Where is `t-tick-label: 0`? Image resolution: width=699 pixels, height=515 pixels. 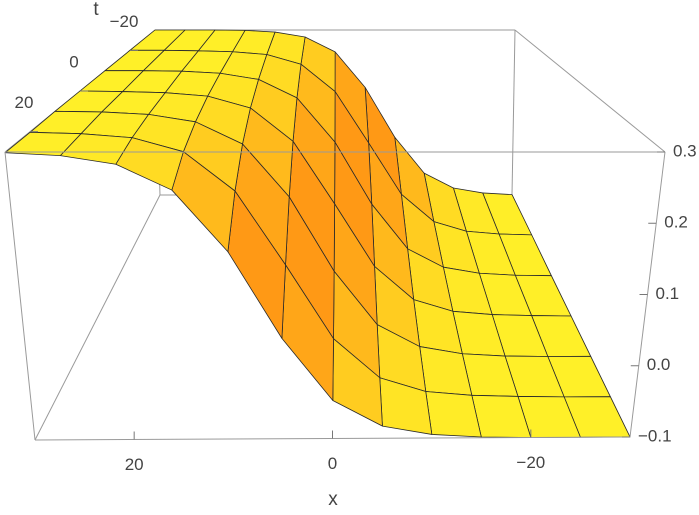 t-tick-label: 0 is located at coordinates (73, 61).